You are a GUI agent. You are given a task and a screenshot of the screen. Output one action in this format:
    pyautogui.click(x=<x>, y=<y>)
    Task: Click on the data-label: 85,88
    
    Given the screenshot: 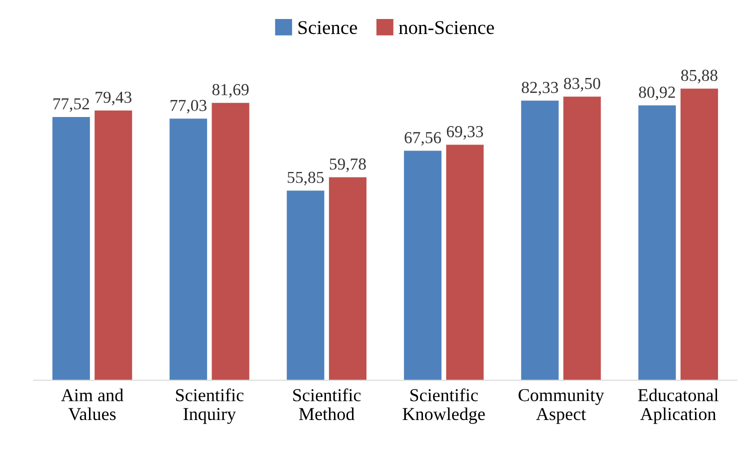 What is the action you would take?
    pyautogui.click(x=699, y=77)
    